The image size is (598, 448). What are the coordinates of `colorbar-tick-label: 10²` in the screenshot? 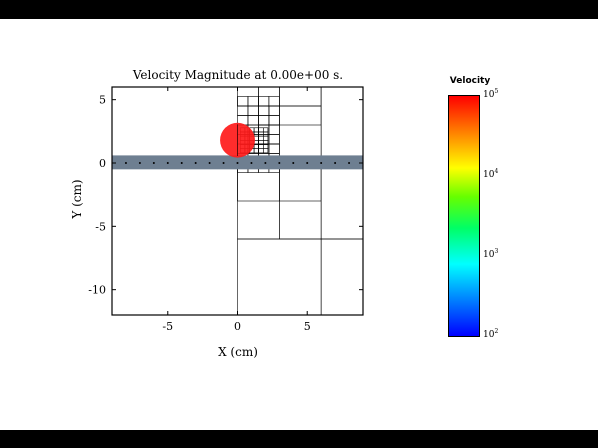 It's located at (491, 334).